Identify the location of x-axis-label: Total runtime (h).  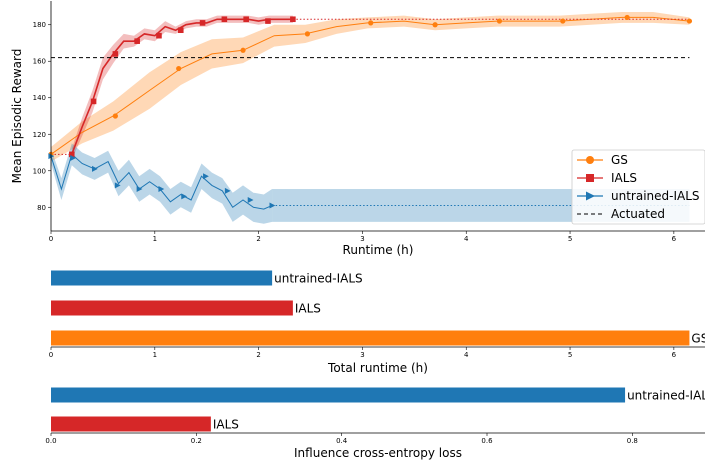
(377, 368).